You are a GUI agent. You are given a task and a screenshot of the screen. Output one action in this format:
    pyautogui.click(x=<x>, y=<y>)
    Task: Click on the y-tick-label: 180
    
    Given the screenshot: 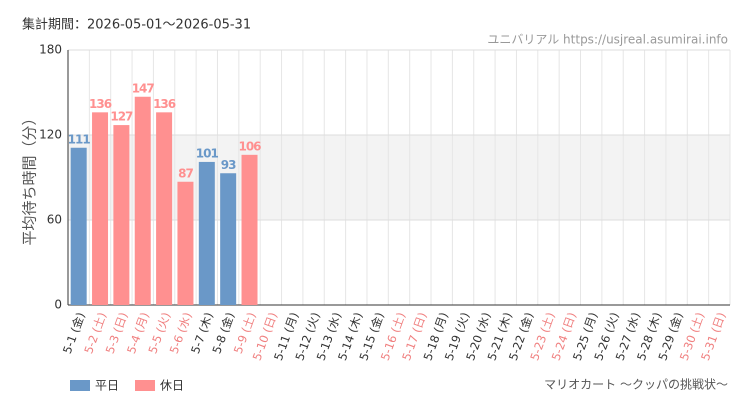 What is the action you would take?
    pyautogui.click(x=50, y=50)
    